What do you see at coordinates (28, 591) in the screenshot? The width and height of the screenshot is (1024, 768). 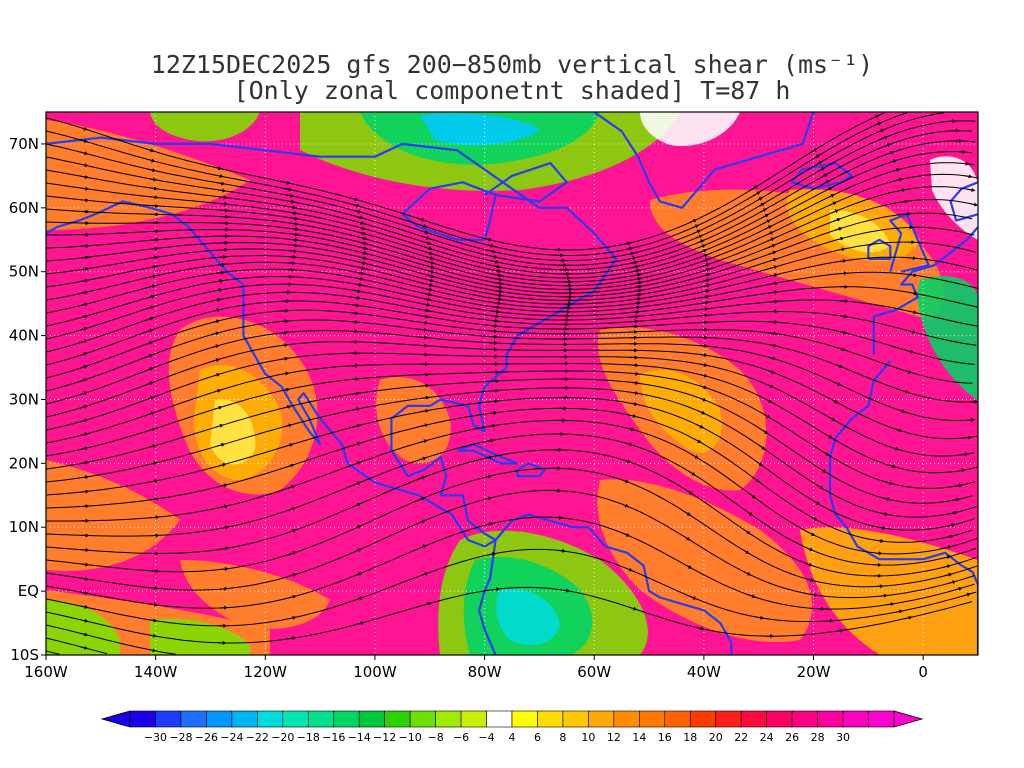 I see `lat-tick-label: EQ` at bounding box center [28, 591].